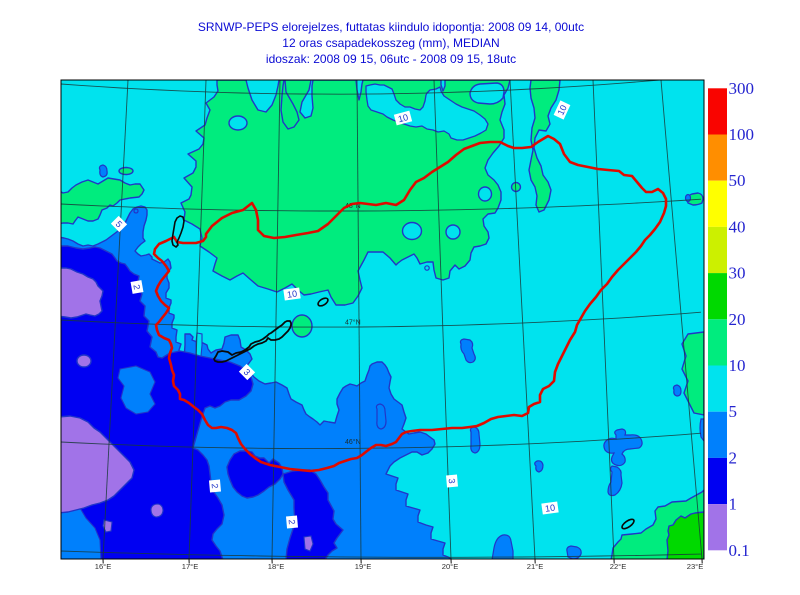 The height and width of the screenshot is (595, 800). What do you see at coordinates (739, 550) in the screenshot?
I see `svg-text: 0.1` at bounding box center [739, 550].